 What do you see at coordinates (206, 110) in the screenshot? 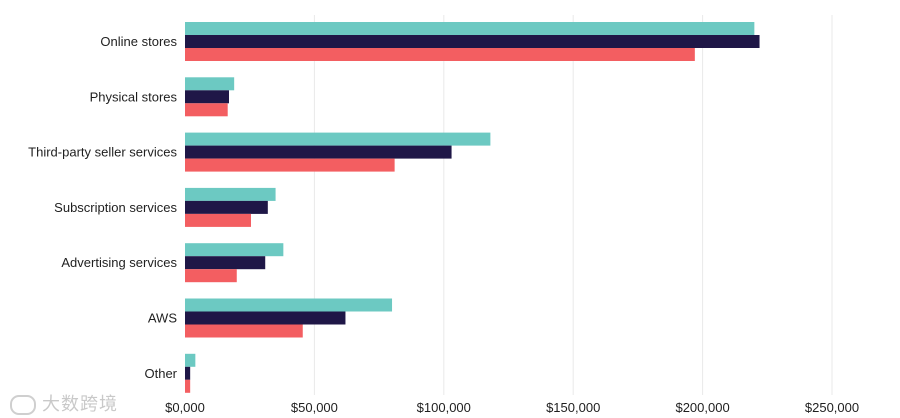
I see `bar-physical-stores-s3` at bounding box center [206, 110].